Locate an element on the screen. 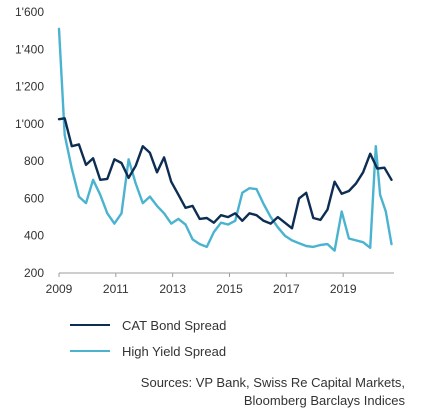 The height and width of the screenshot is (418, 427). legend: CAT Bond Spread High Yield Spread is located at coordinates (148, 338).